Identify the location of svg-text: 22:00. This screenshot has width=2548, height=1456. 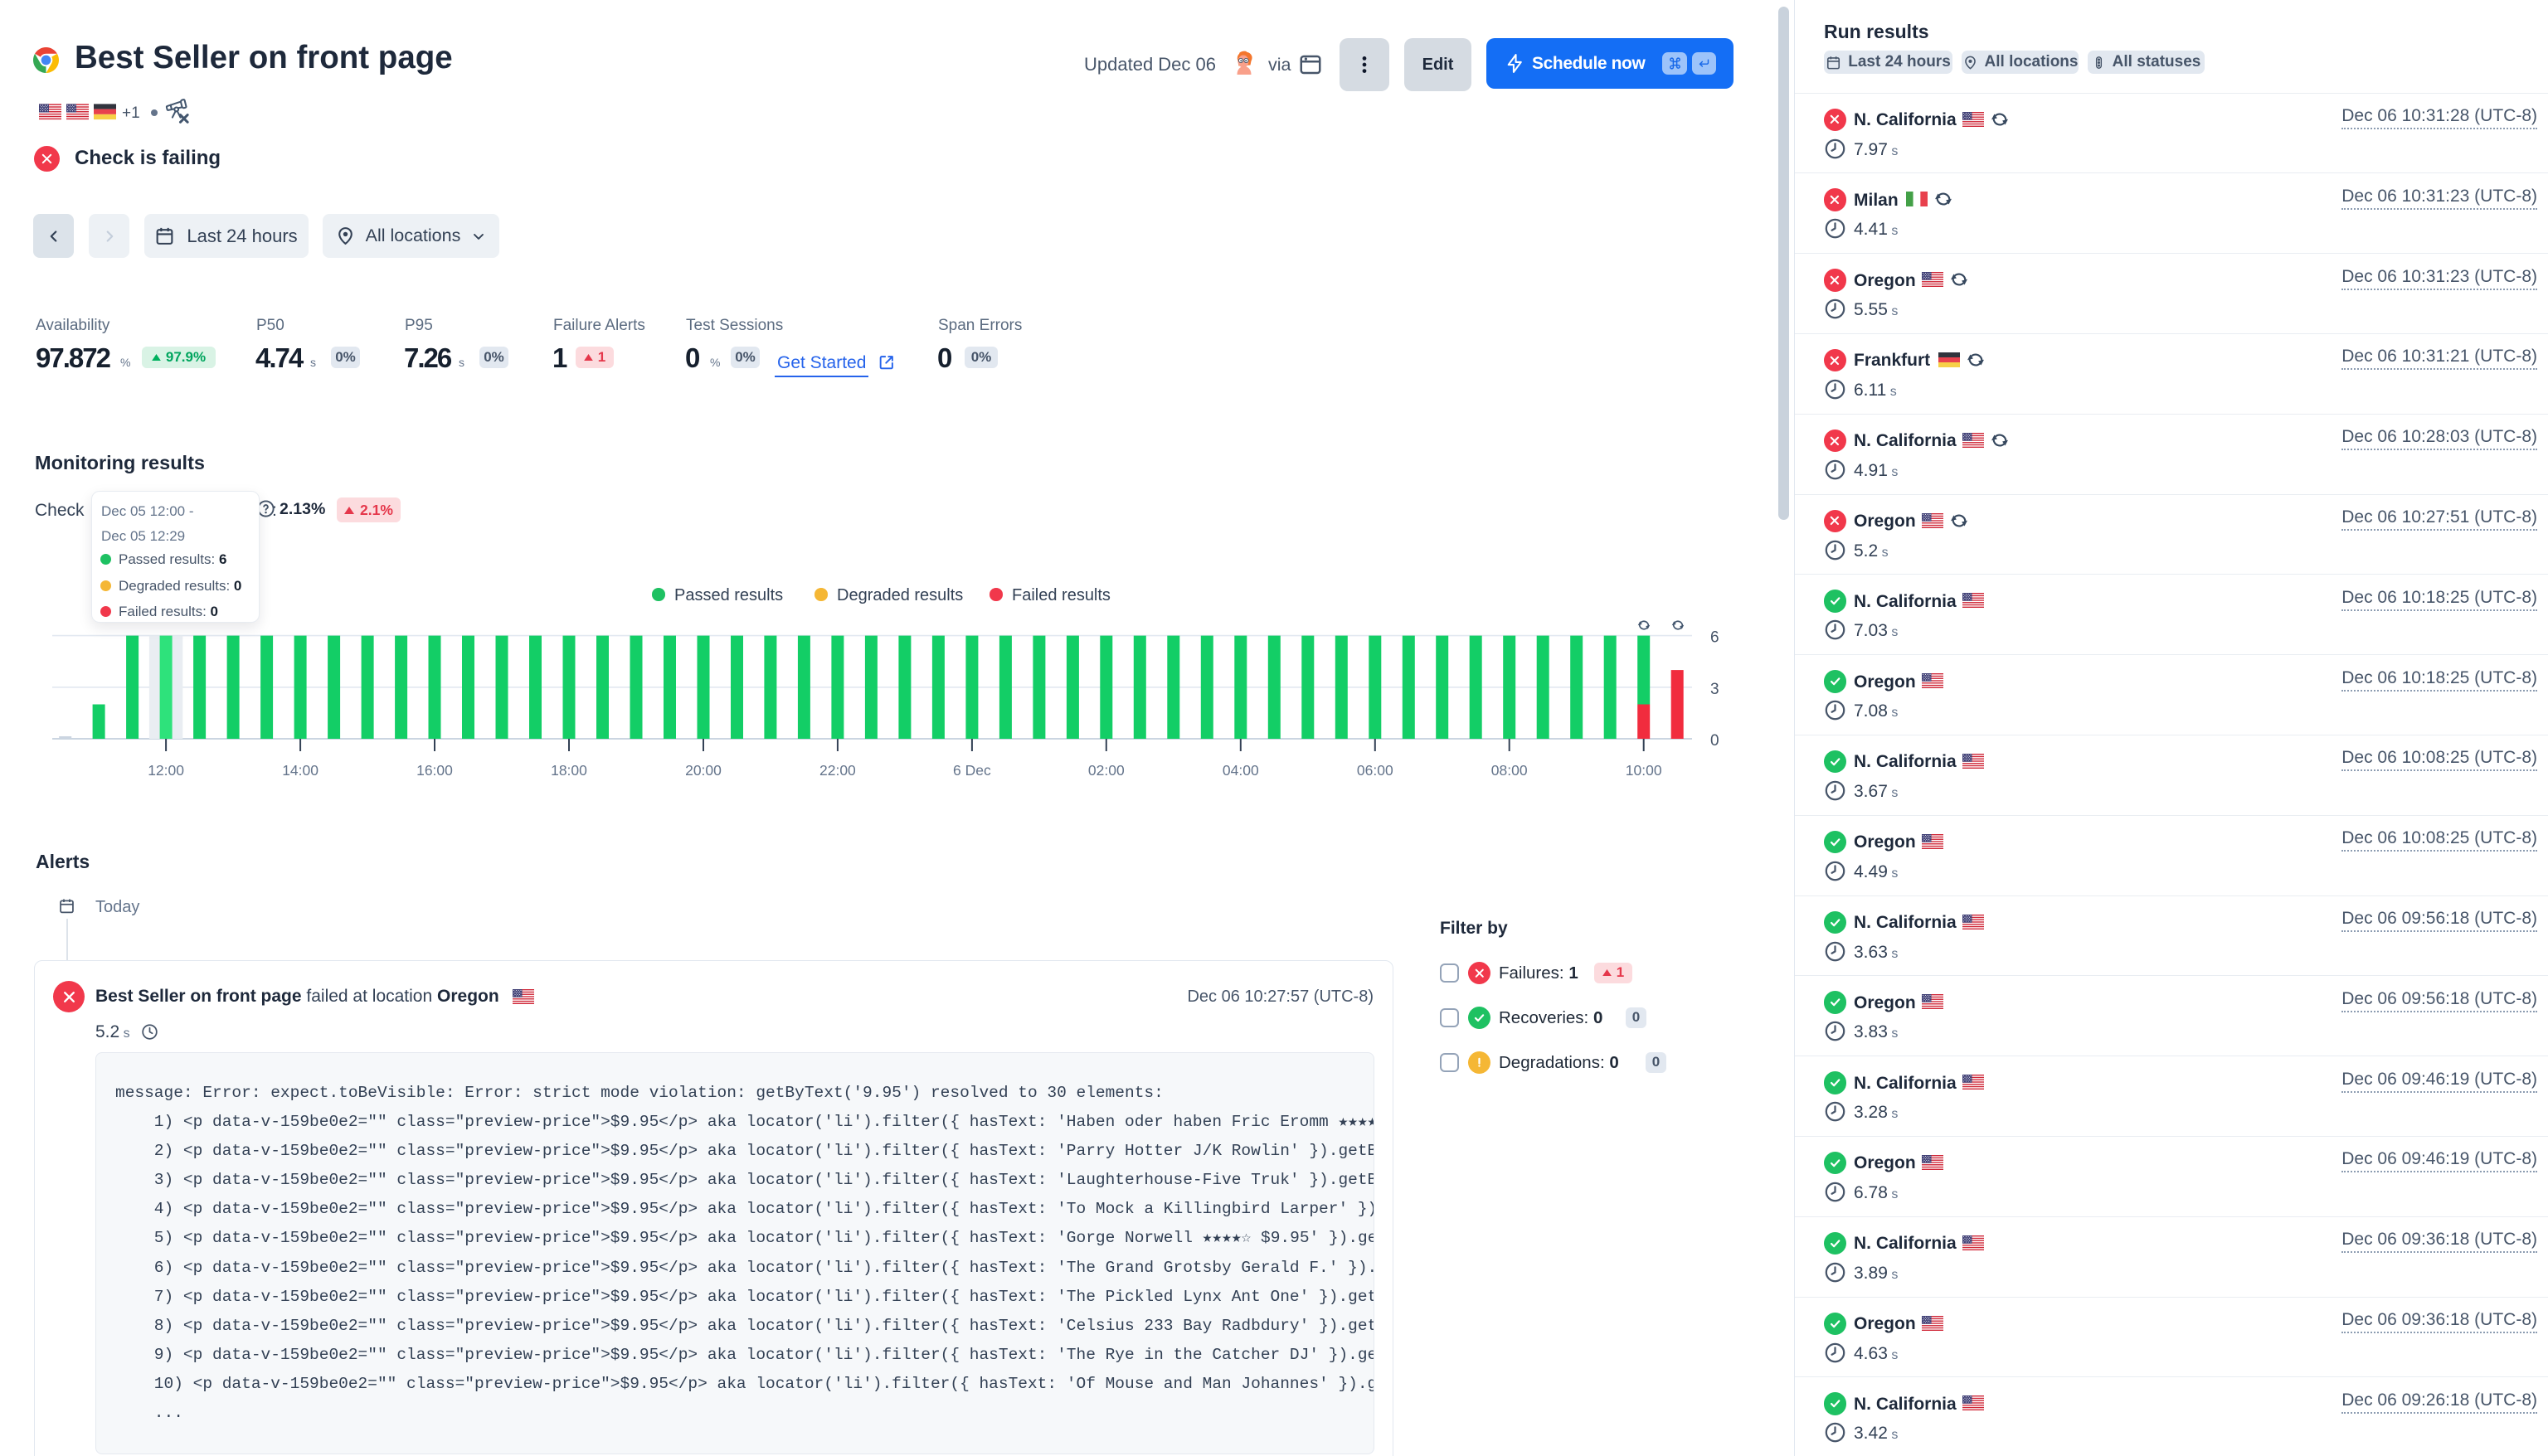
(837, 770).